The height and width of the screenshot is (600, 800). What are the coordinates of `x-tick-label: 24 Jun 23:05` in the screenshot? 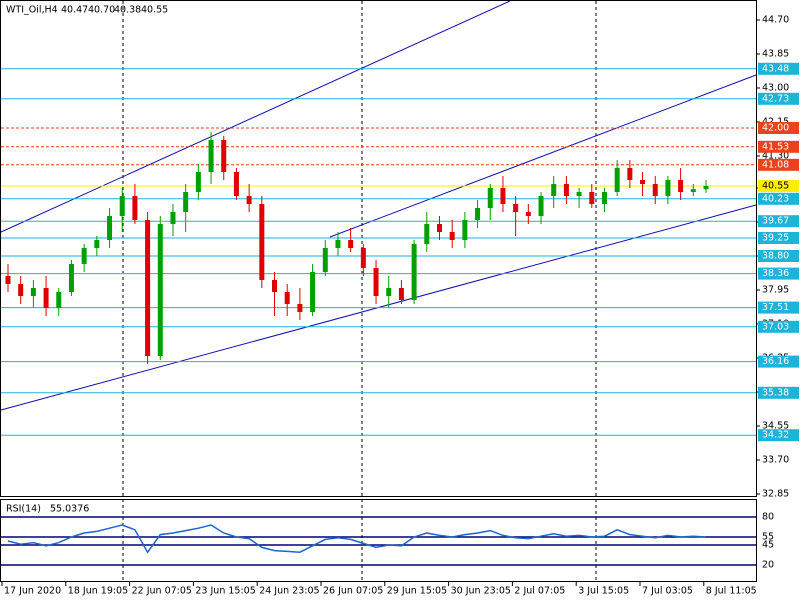 It's located at (289, 591).